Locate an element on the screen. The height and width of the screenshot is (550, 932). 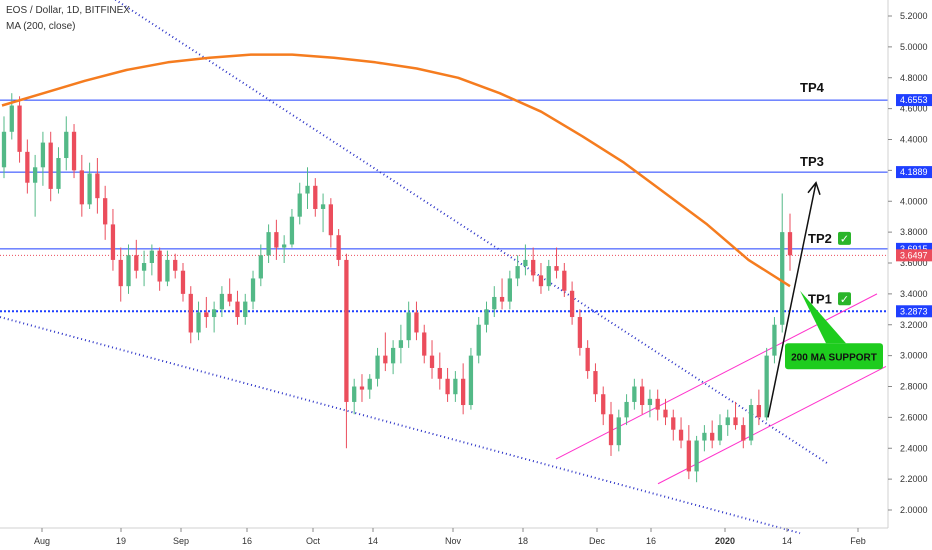
price-tick-label: 5.2000 is located at coordinates (914, 16).